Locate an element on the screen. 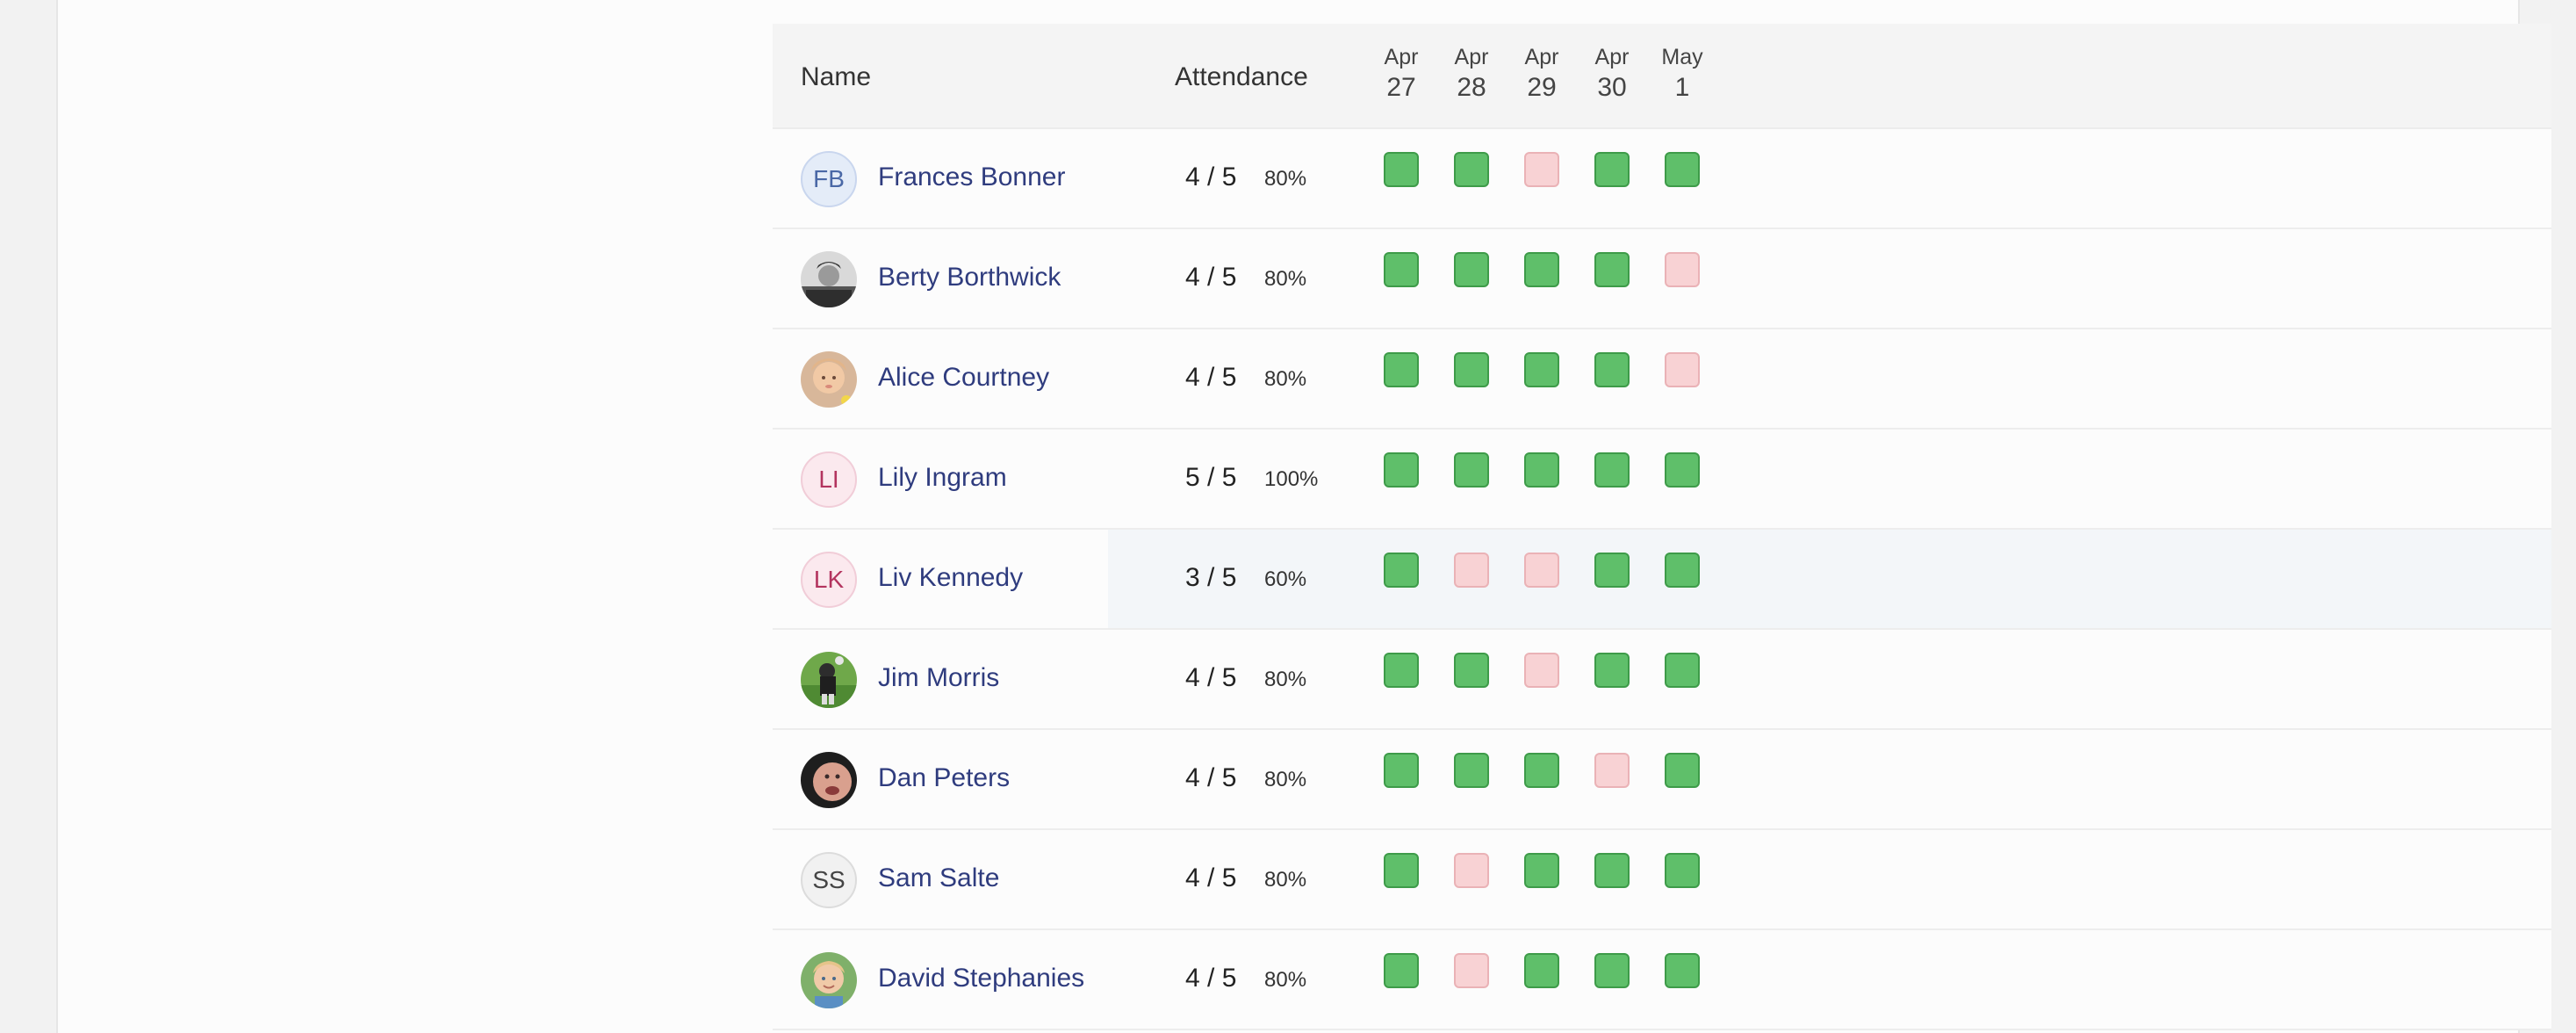  attendance-fraction: 3 / 5 is located at coordinates (1211, 577).